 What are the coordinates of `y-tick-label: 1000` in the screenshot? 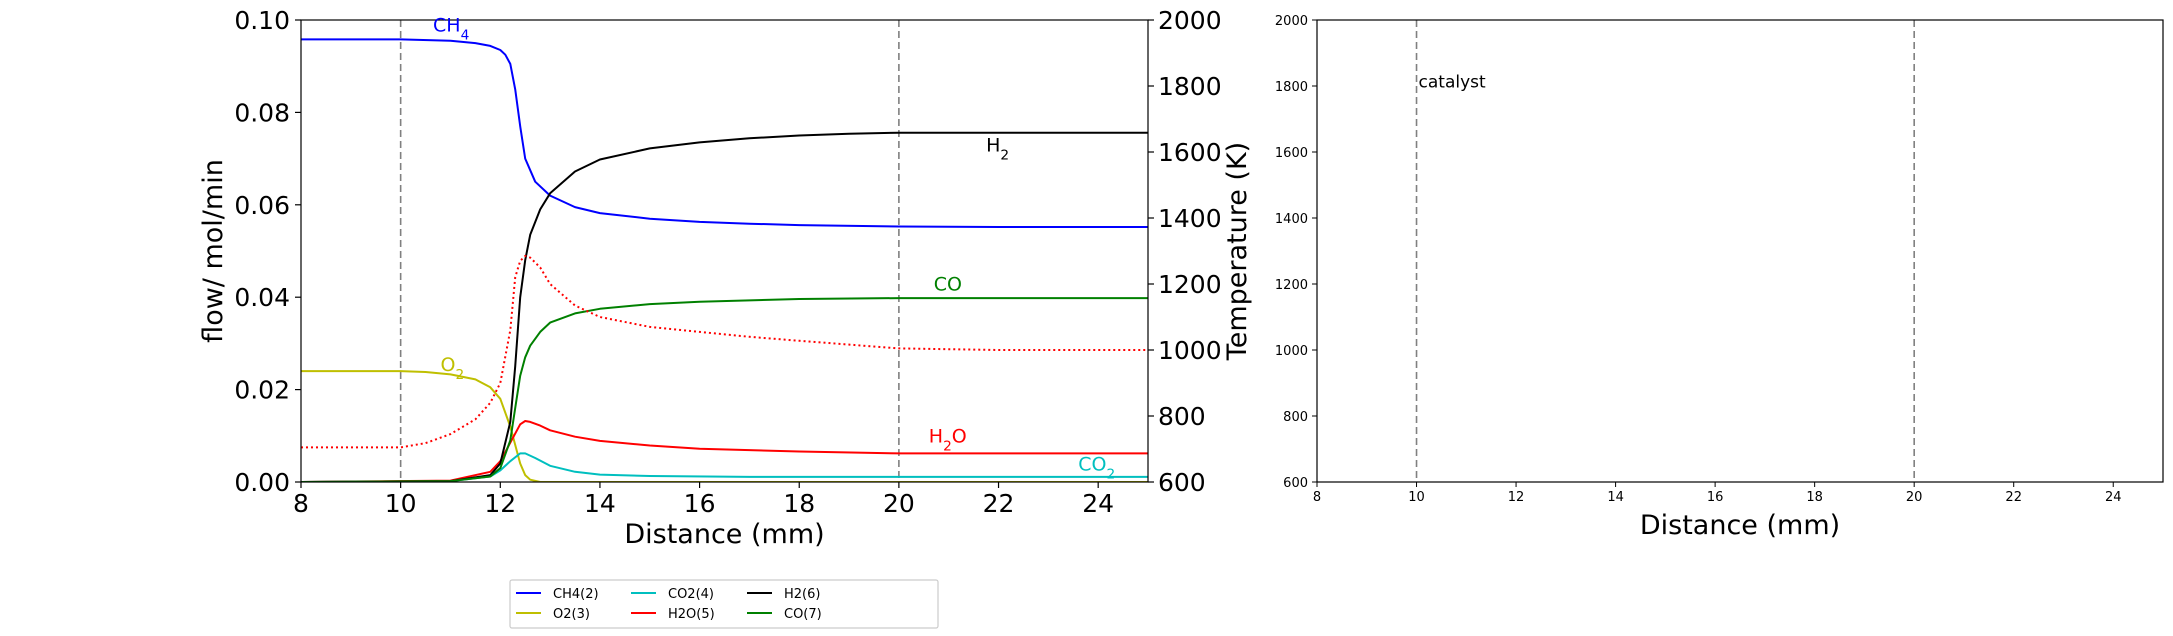 It's located at (1291, 351).